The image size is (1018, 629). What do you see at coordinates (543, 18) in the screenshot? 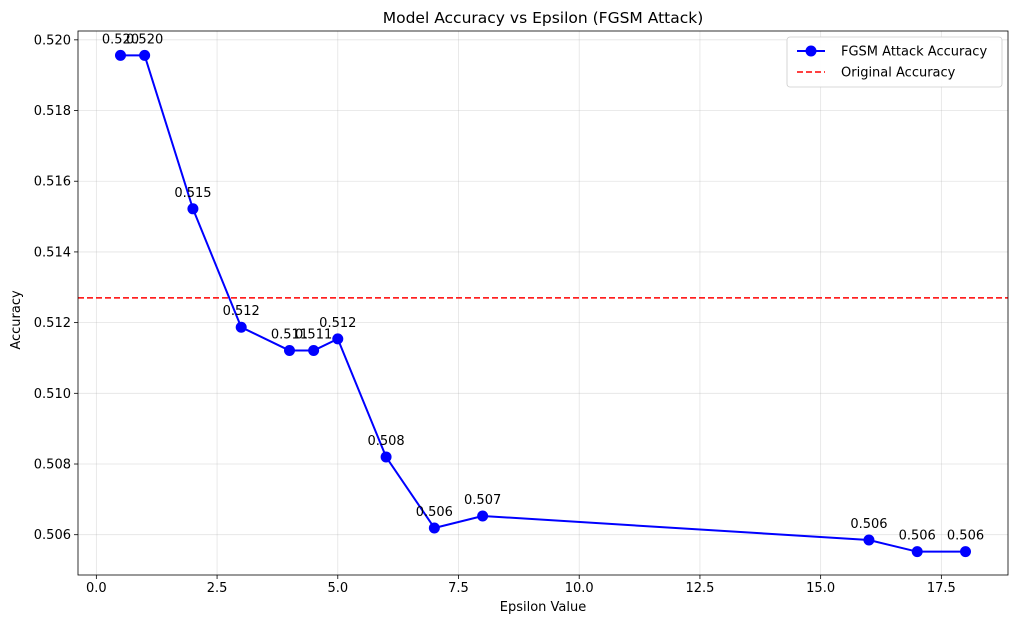
I see `chart-title: Model Accuracy vs Epsilon (FGSM Attack)` at bounding box center [543, 18].